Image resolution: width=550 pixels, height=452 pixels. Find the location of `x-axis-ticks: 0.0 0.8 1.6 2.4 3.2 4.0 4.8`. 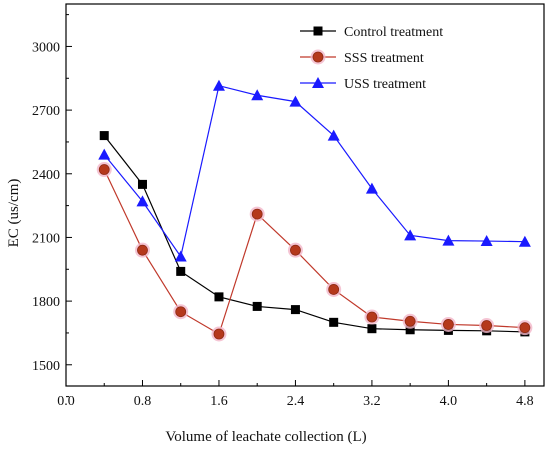

x-axis-ticks: 0.0 0.8 1.6 2.4 3.2 4.0 4.8 is located at coordinates (295, 394).